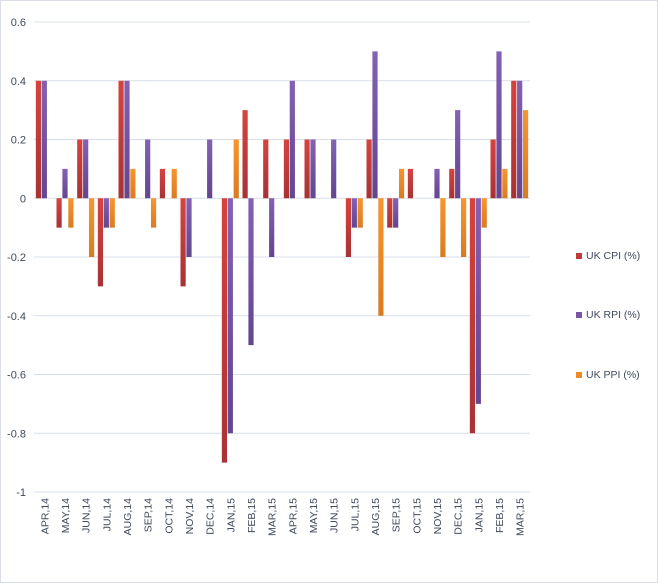 Image resolution: width=658 pixels, height=583 pixels. What do you see at coordinates (613, 375) in the screenshot?
I see `legend-label: UK PPI (%)` at bounding box center [613, 375].